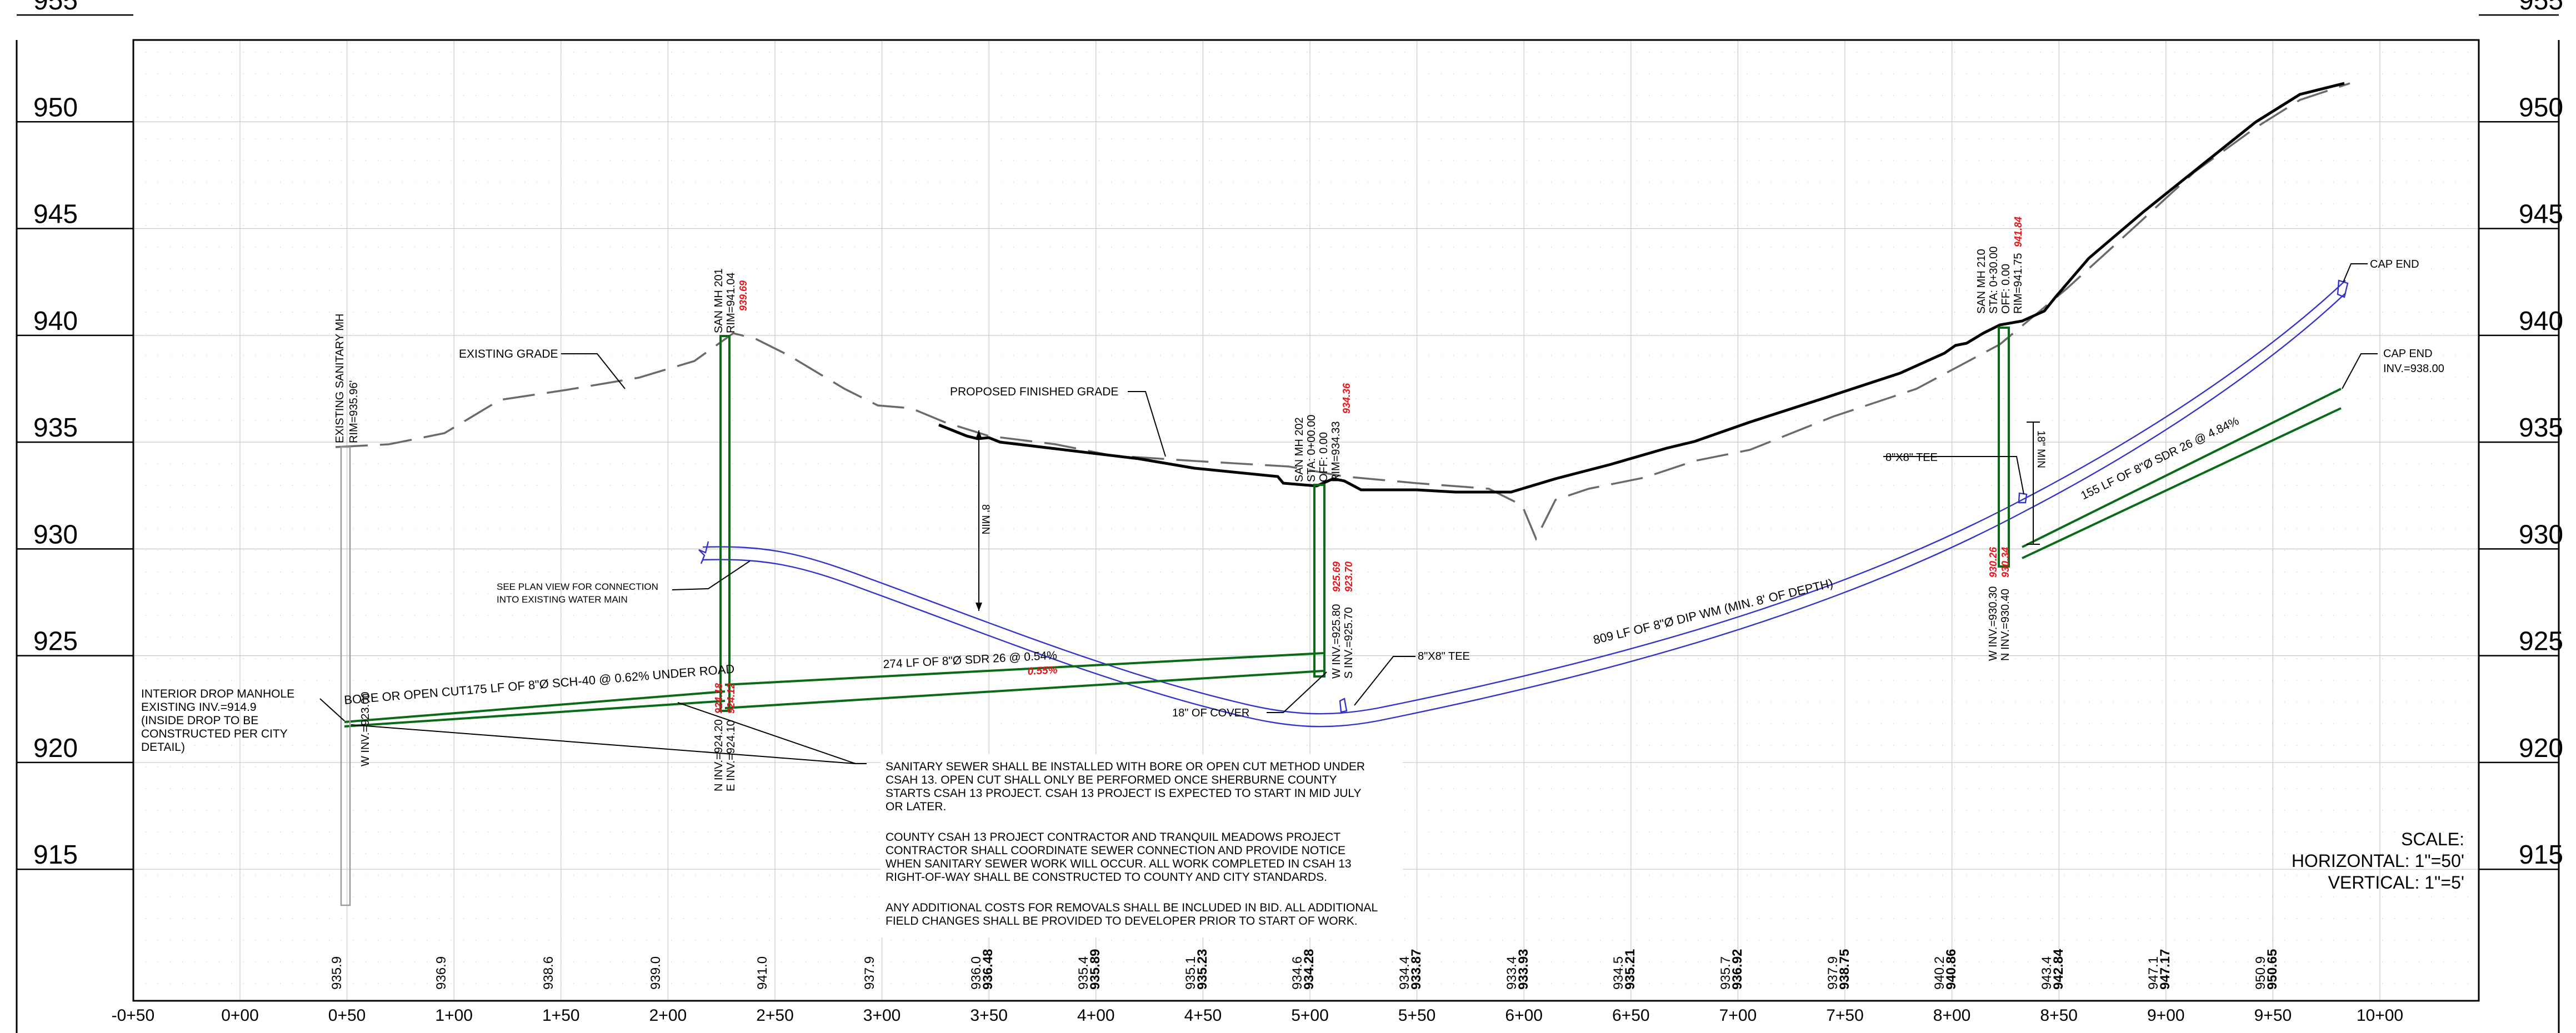  What do you see at coordinates (2413, 369) in the screenshot?
I see `cap-end-inv-label: INV.=938.00` at bounding box center [2413, 369].